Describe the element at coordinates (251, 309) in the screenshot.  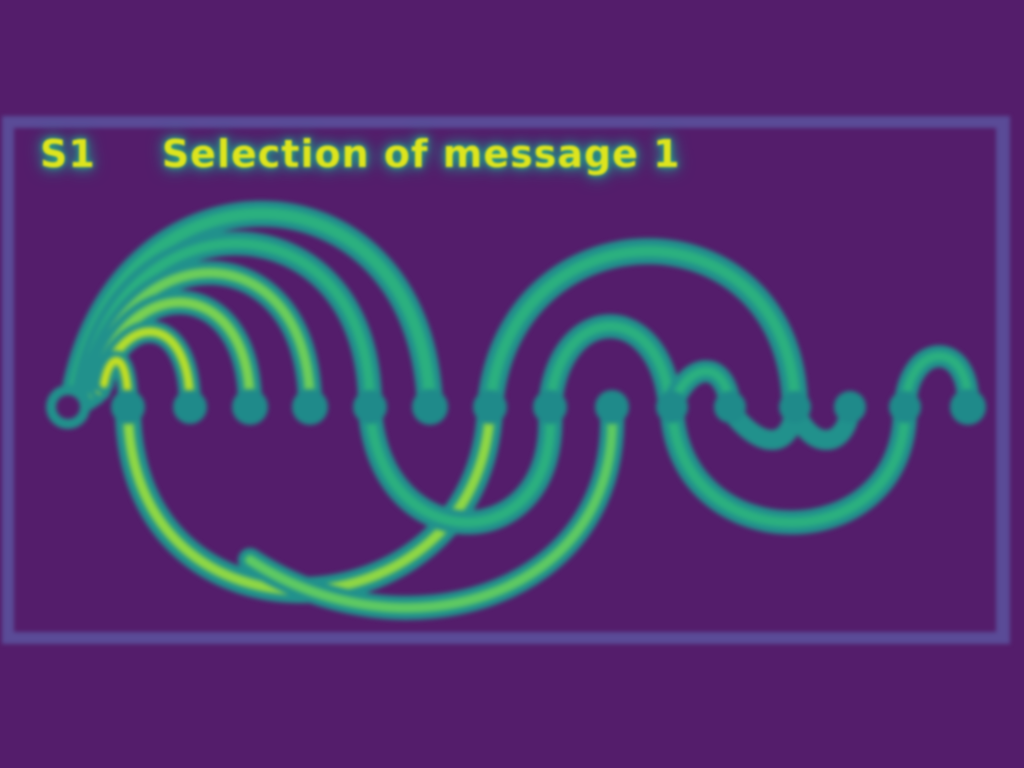
I see `upper-arcs-left` at that location.